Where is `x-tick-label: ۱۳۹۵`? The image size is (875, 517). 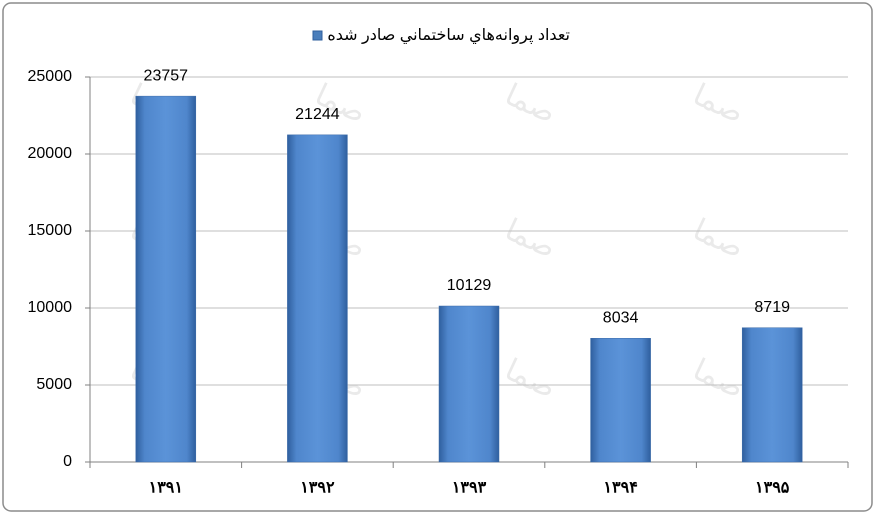 x-tick-label: ۱۳۹۵ is located at coordinates (772, 487).